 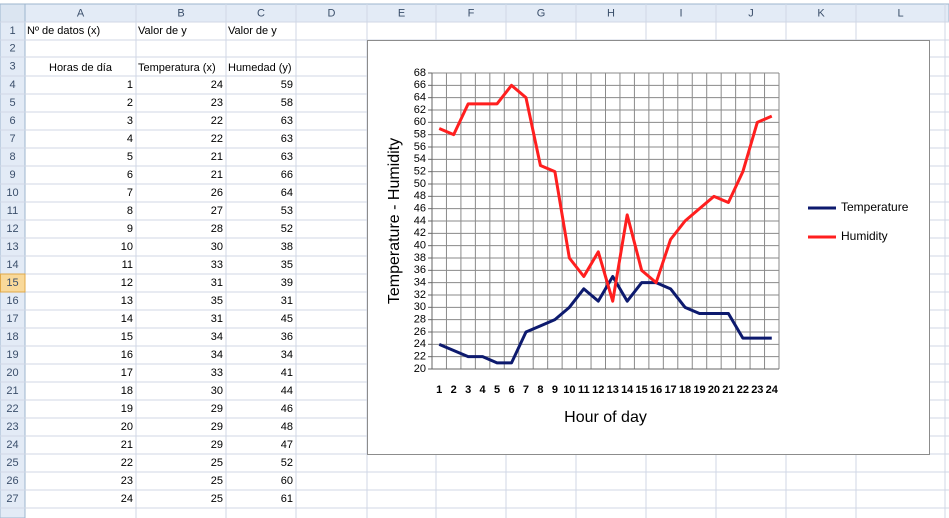 What do you see at coordinates (401, 13) in the screenshot?
I see `column-header: E` at bounding box center [401, 13].